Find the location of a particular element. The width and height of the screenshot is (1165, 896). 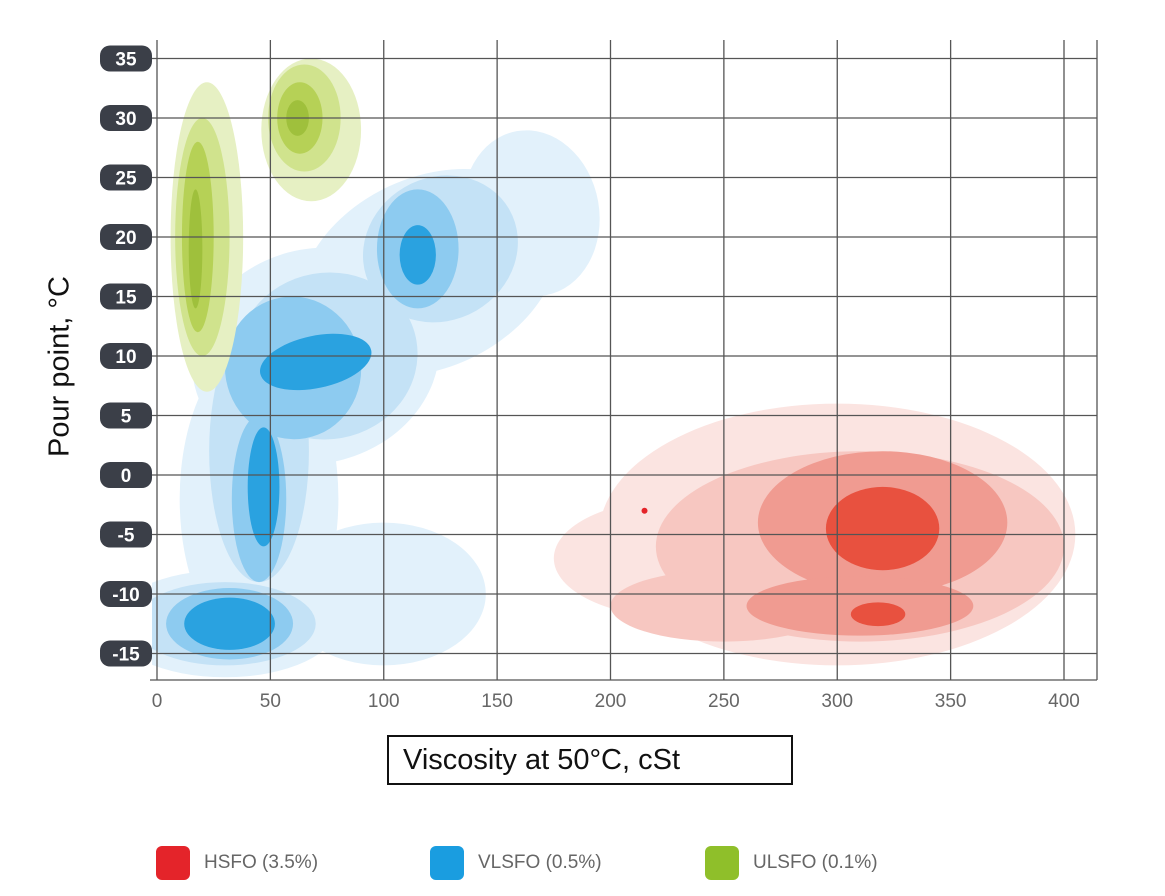

legend-item-ulsfo: ULSFO (0.1%) is located at coordinates (791, 863).